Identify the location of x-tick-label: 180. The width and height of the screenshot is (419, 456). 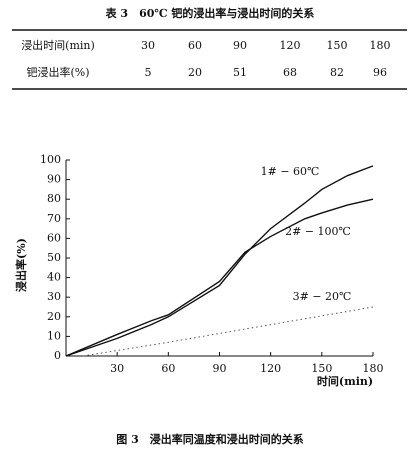
(373, 368).